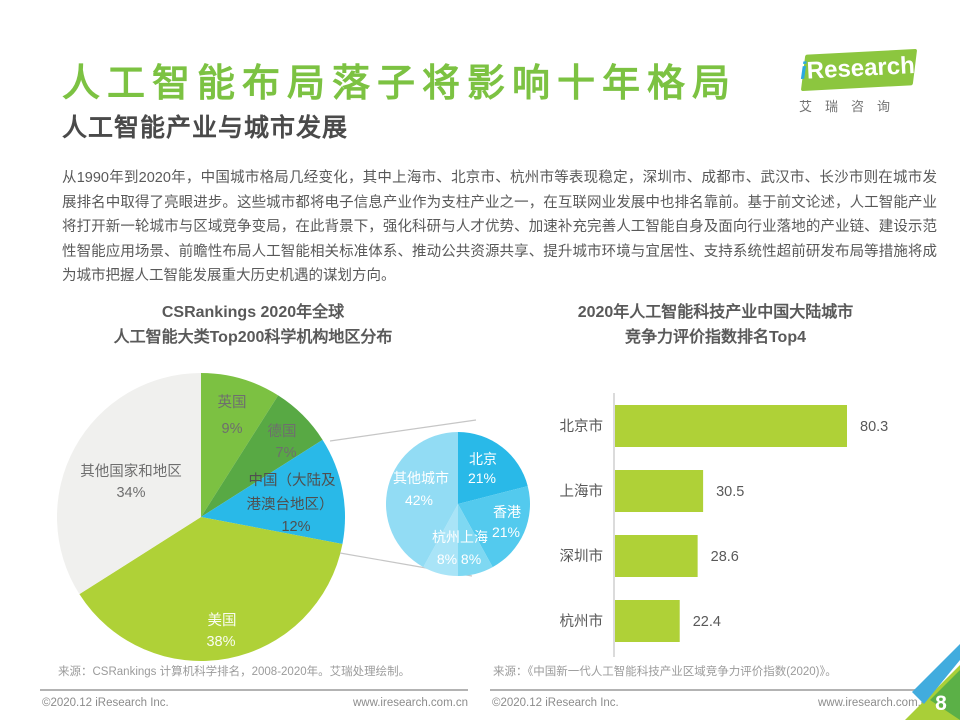  Describe the element at coordinates (253, 312) in the screenshot. I see `pie-chart-title-line1: CSRankings 2020年全球` at that location.